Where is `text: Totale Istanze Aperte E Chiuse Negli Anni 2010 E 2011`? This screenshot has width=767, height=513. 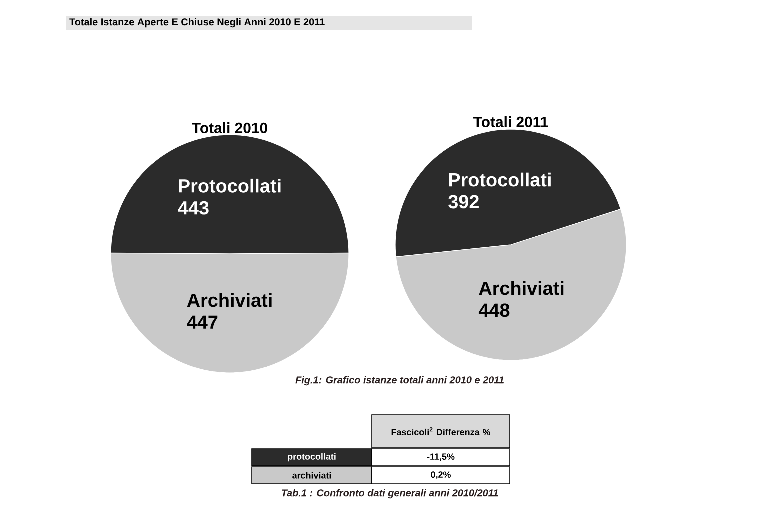
text: Totale Istanze Aperte E Chiuse Negli Anni 2010 E 2011 is located at coordinates (197, 23).